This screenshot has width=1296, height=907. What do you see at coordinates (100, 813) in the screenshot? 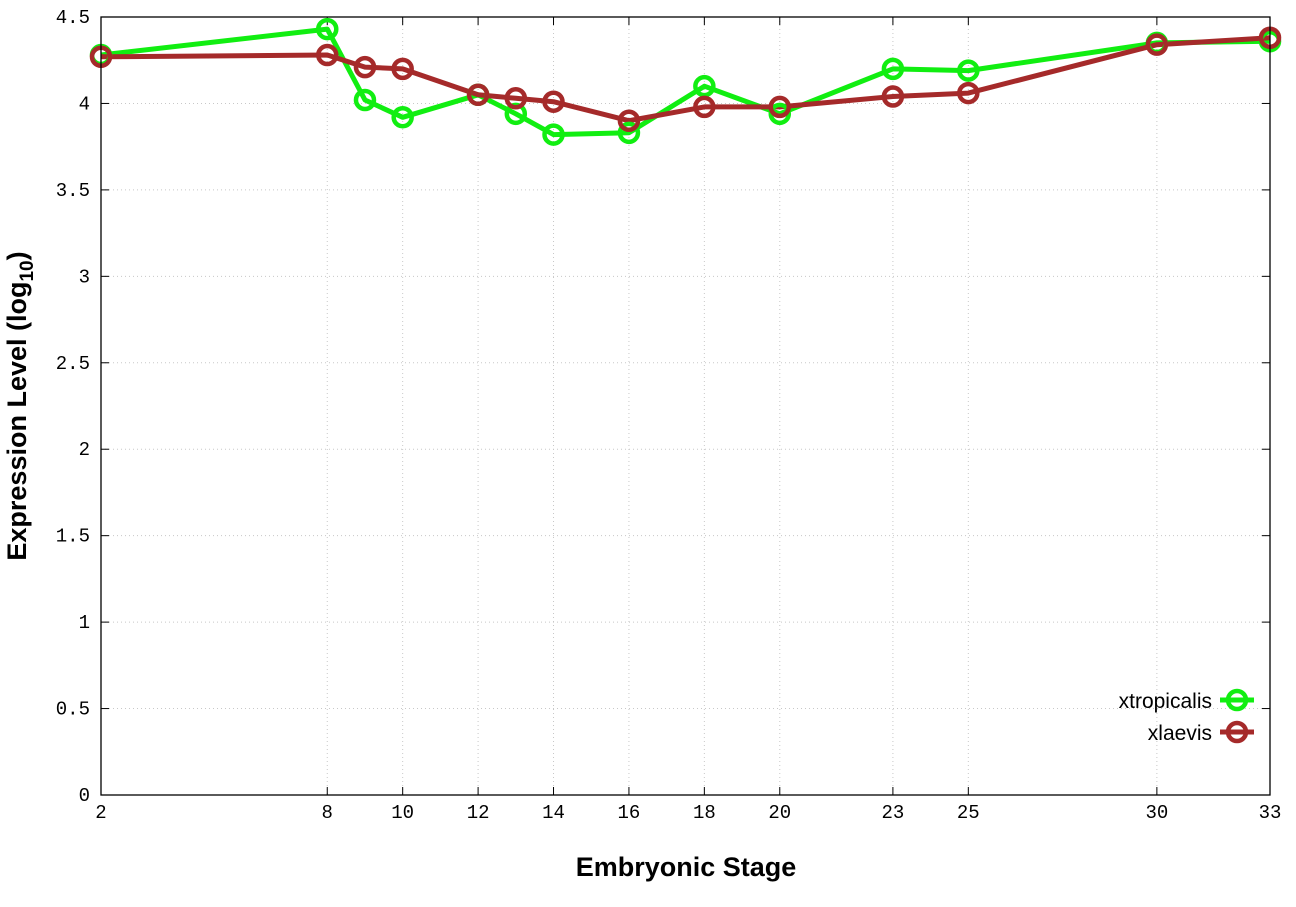
I see `x-tick-label: 2` at bounding box center [100, 813].